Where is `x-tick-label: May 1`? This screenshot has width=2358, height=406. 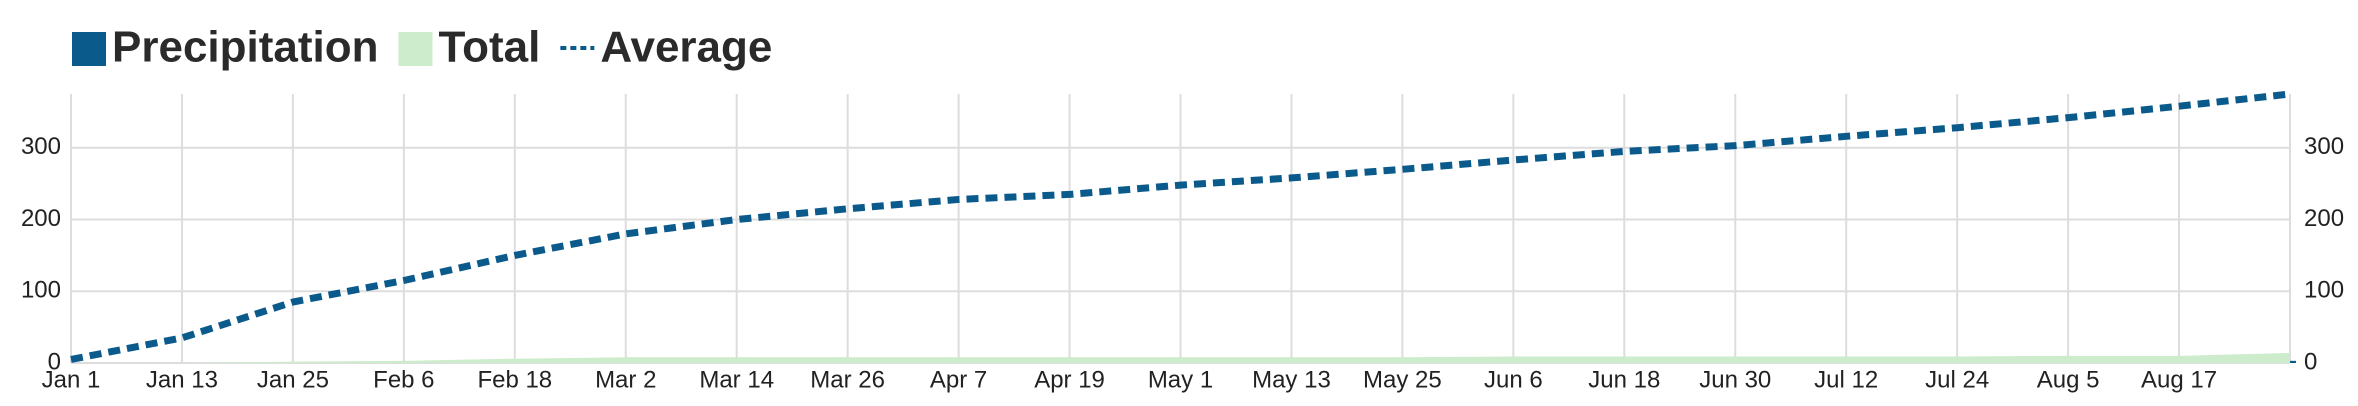 x-tick-label: May 1 is located at coordinates (1180, 379).